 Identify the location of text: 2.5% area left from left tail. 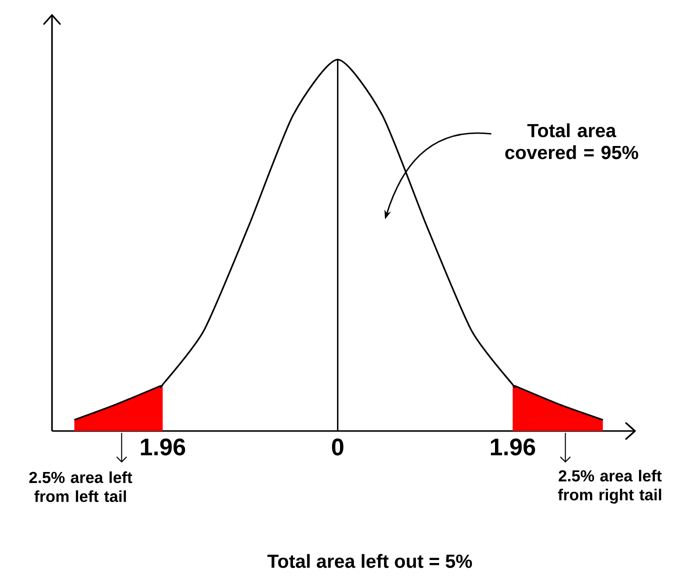
(80, 486).